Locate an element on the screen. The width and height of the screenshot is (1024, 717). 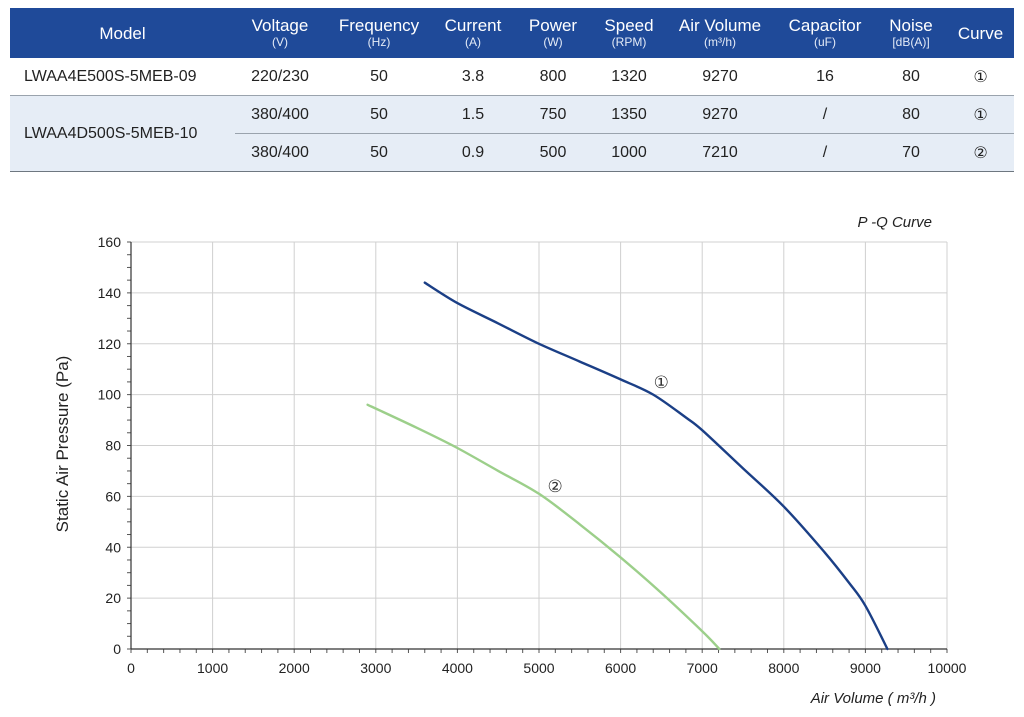
table-cell: 70 is located at coordinates (911, 152).